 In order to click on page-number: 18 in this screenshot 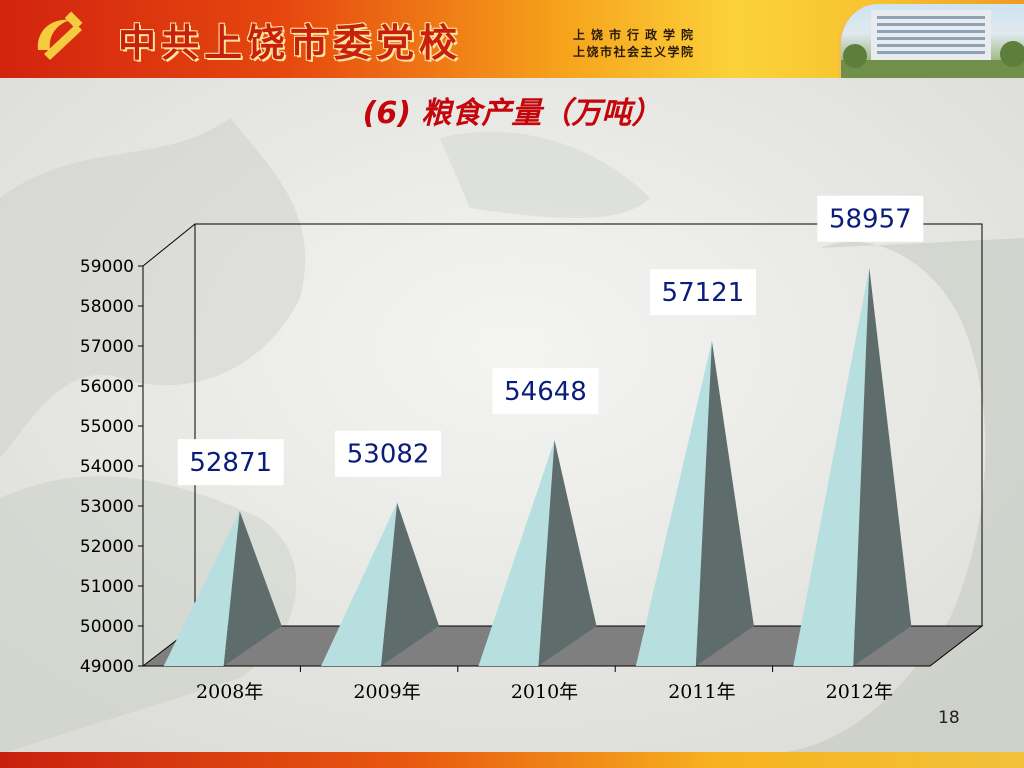, I will do `click(949, 718)`.